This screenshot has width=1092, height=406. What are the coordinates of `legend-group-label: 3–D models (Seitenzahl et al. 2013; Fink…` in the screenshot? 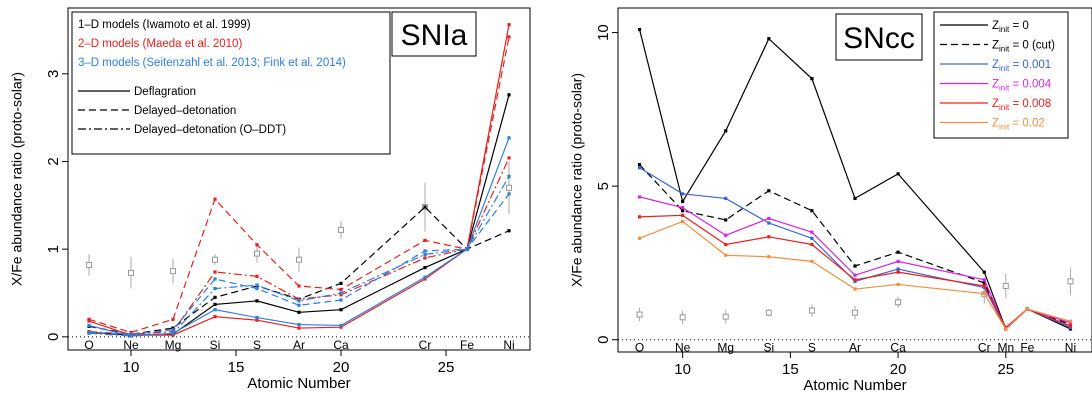 It's located at (212, 63).